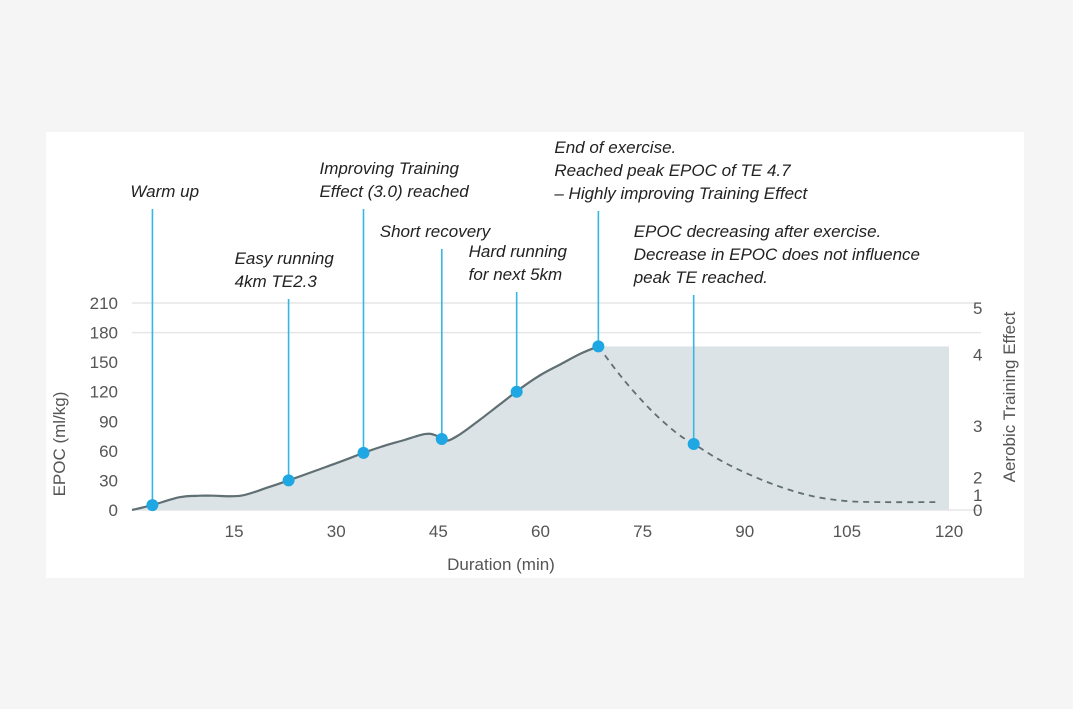 This screenshot has height=709, width=1073. What do you see at coordinates (285, 258) in the screenshot?
I see `annotation-line: Easy running` at bounding box center [285, 258].